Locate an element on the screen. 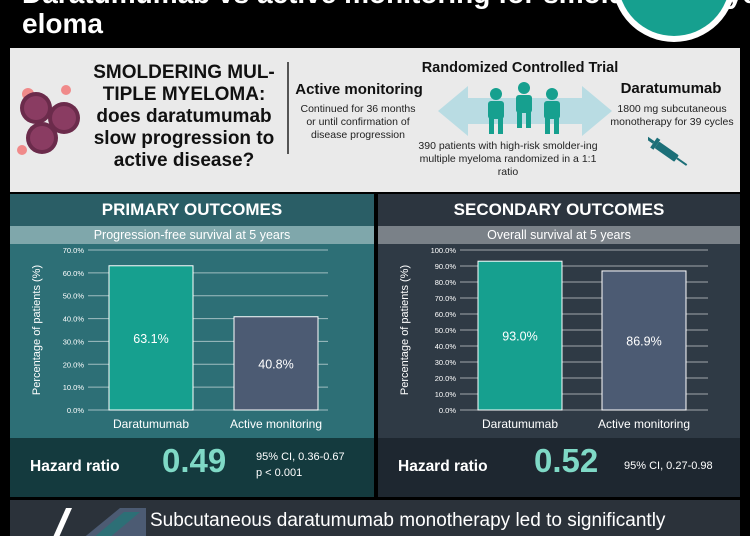 Image resolution: width=750 pixels, height=536 pixels. y-tick-label: 100.0% is located at coordinates (444, 250).